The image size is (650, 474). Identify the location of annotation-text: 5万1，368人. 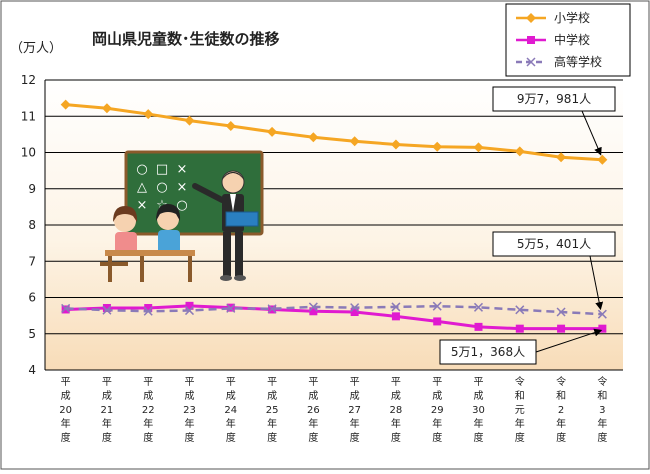
(488, 352).